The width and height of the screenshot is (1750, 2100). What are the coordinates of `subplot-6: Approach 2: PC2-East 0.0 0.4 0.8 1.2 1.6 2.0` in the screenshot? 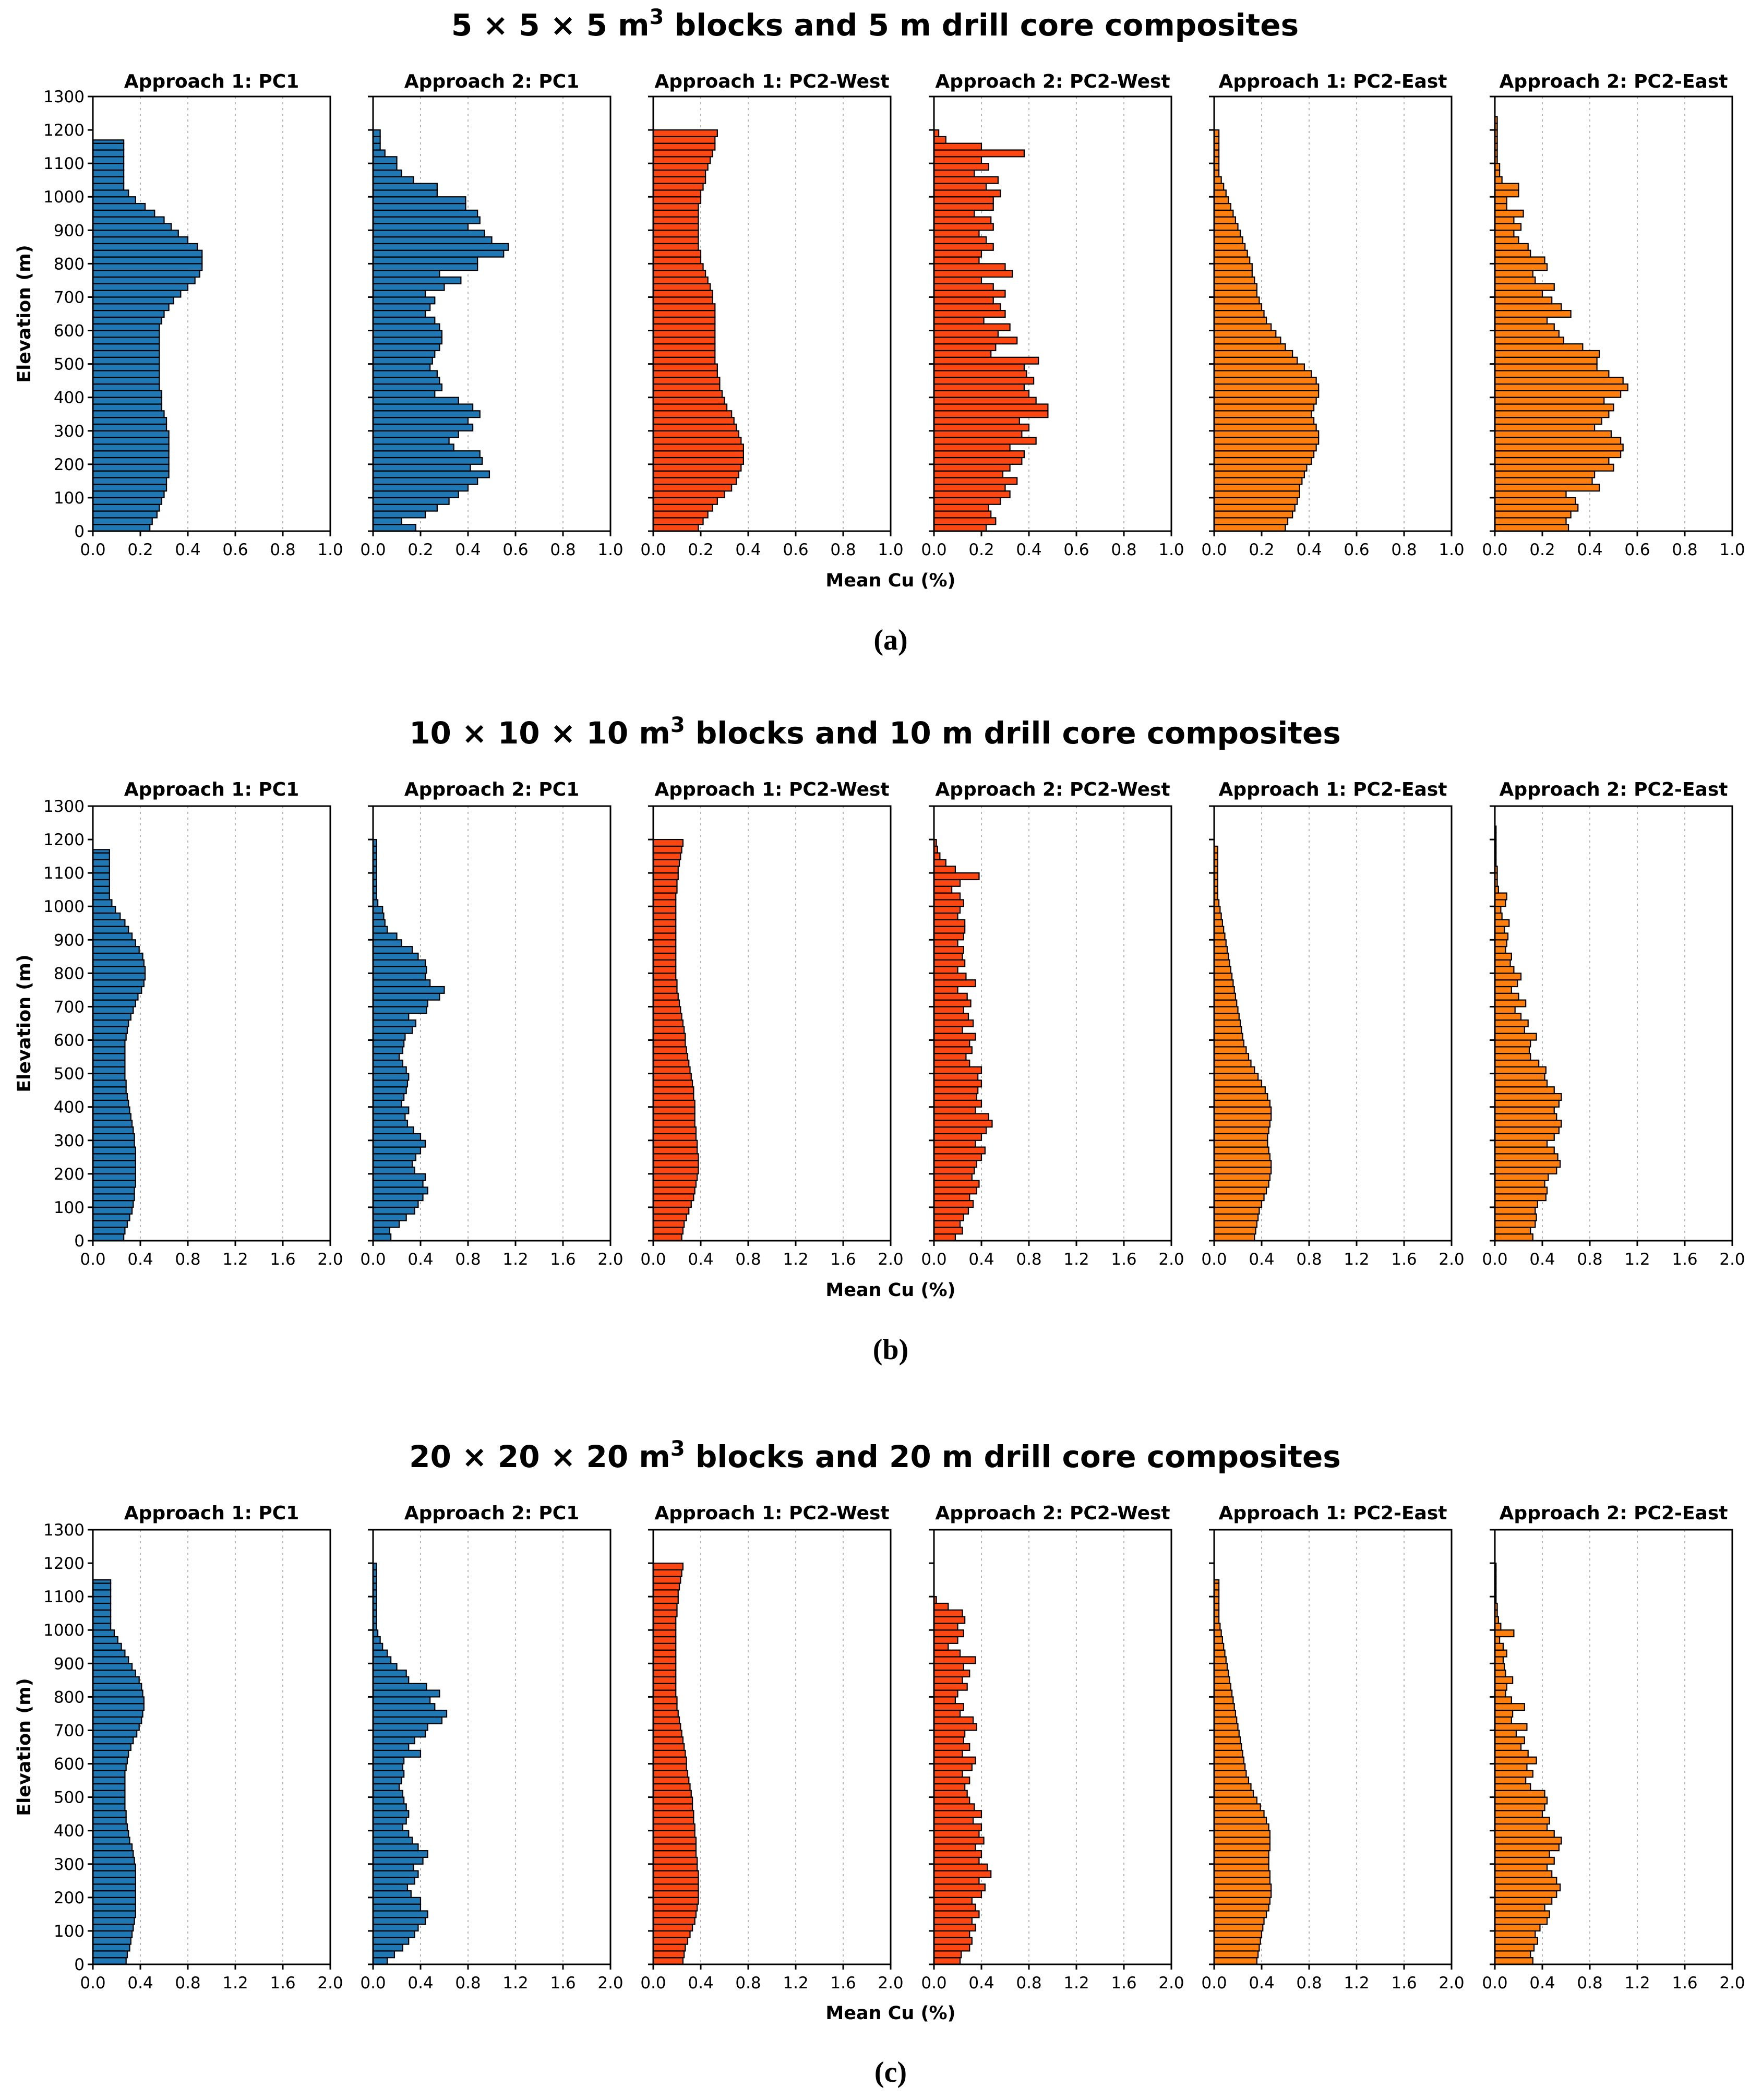 It's located at (1613, 1748).